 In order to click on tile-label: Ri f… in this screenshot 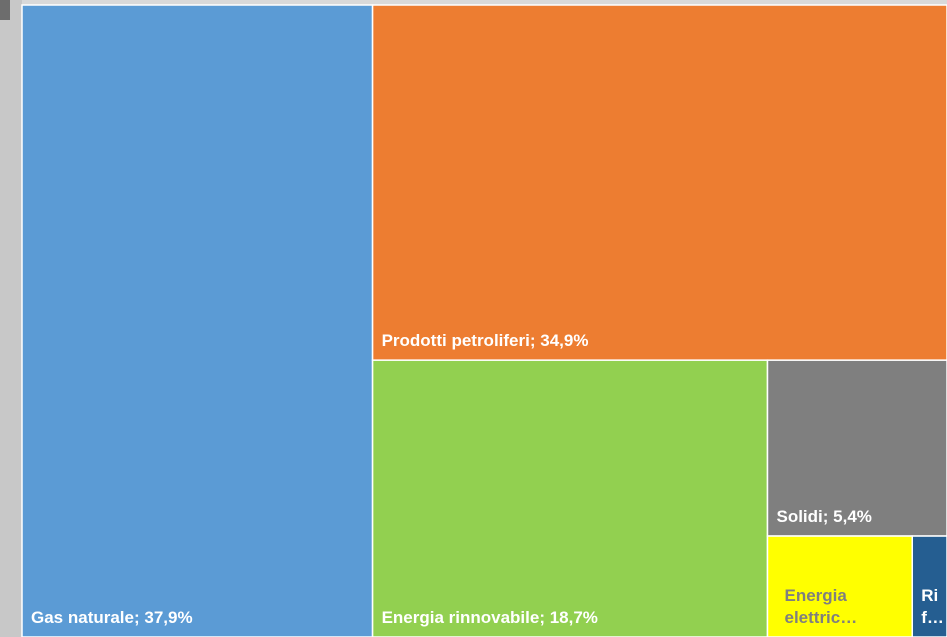, I will do `click(932, 606)`.